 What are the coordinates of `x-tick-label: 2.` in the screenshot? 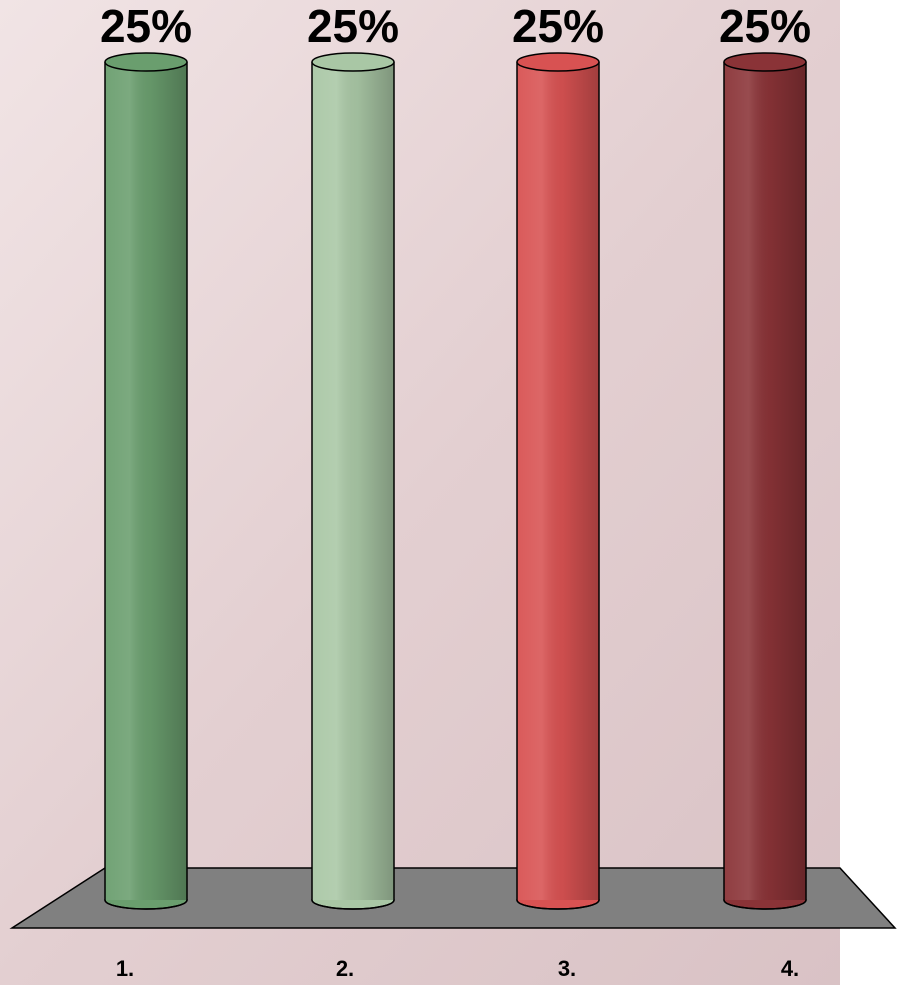 It's located at (345, 968).